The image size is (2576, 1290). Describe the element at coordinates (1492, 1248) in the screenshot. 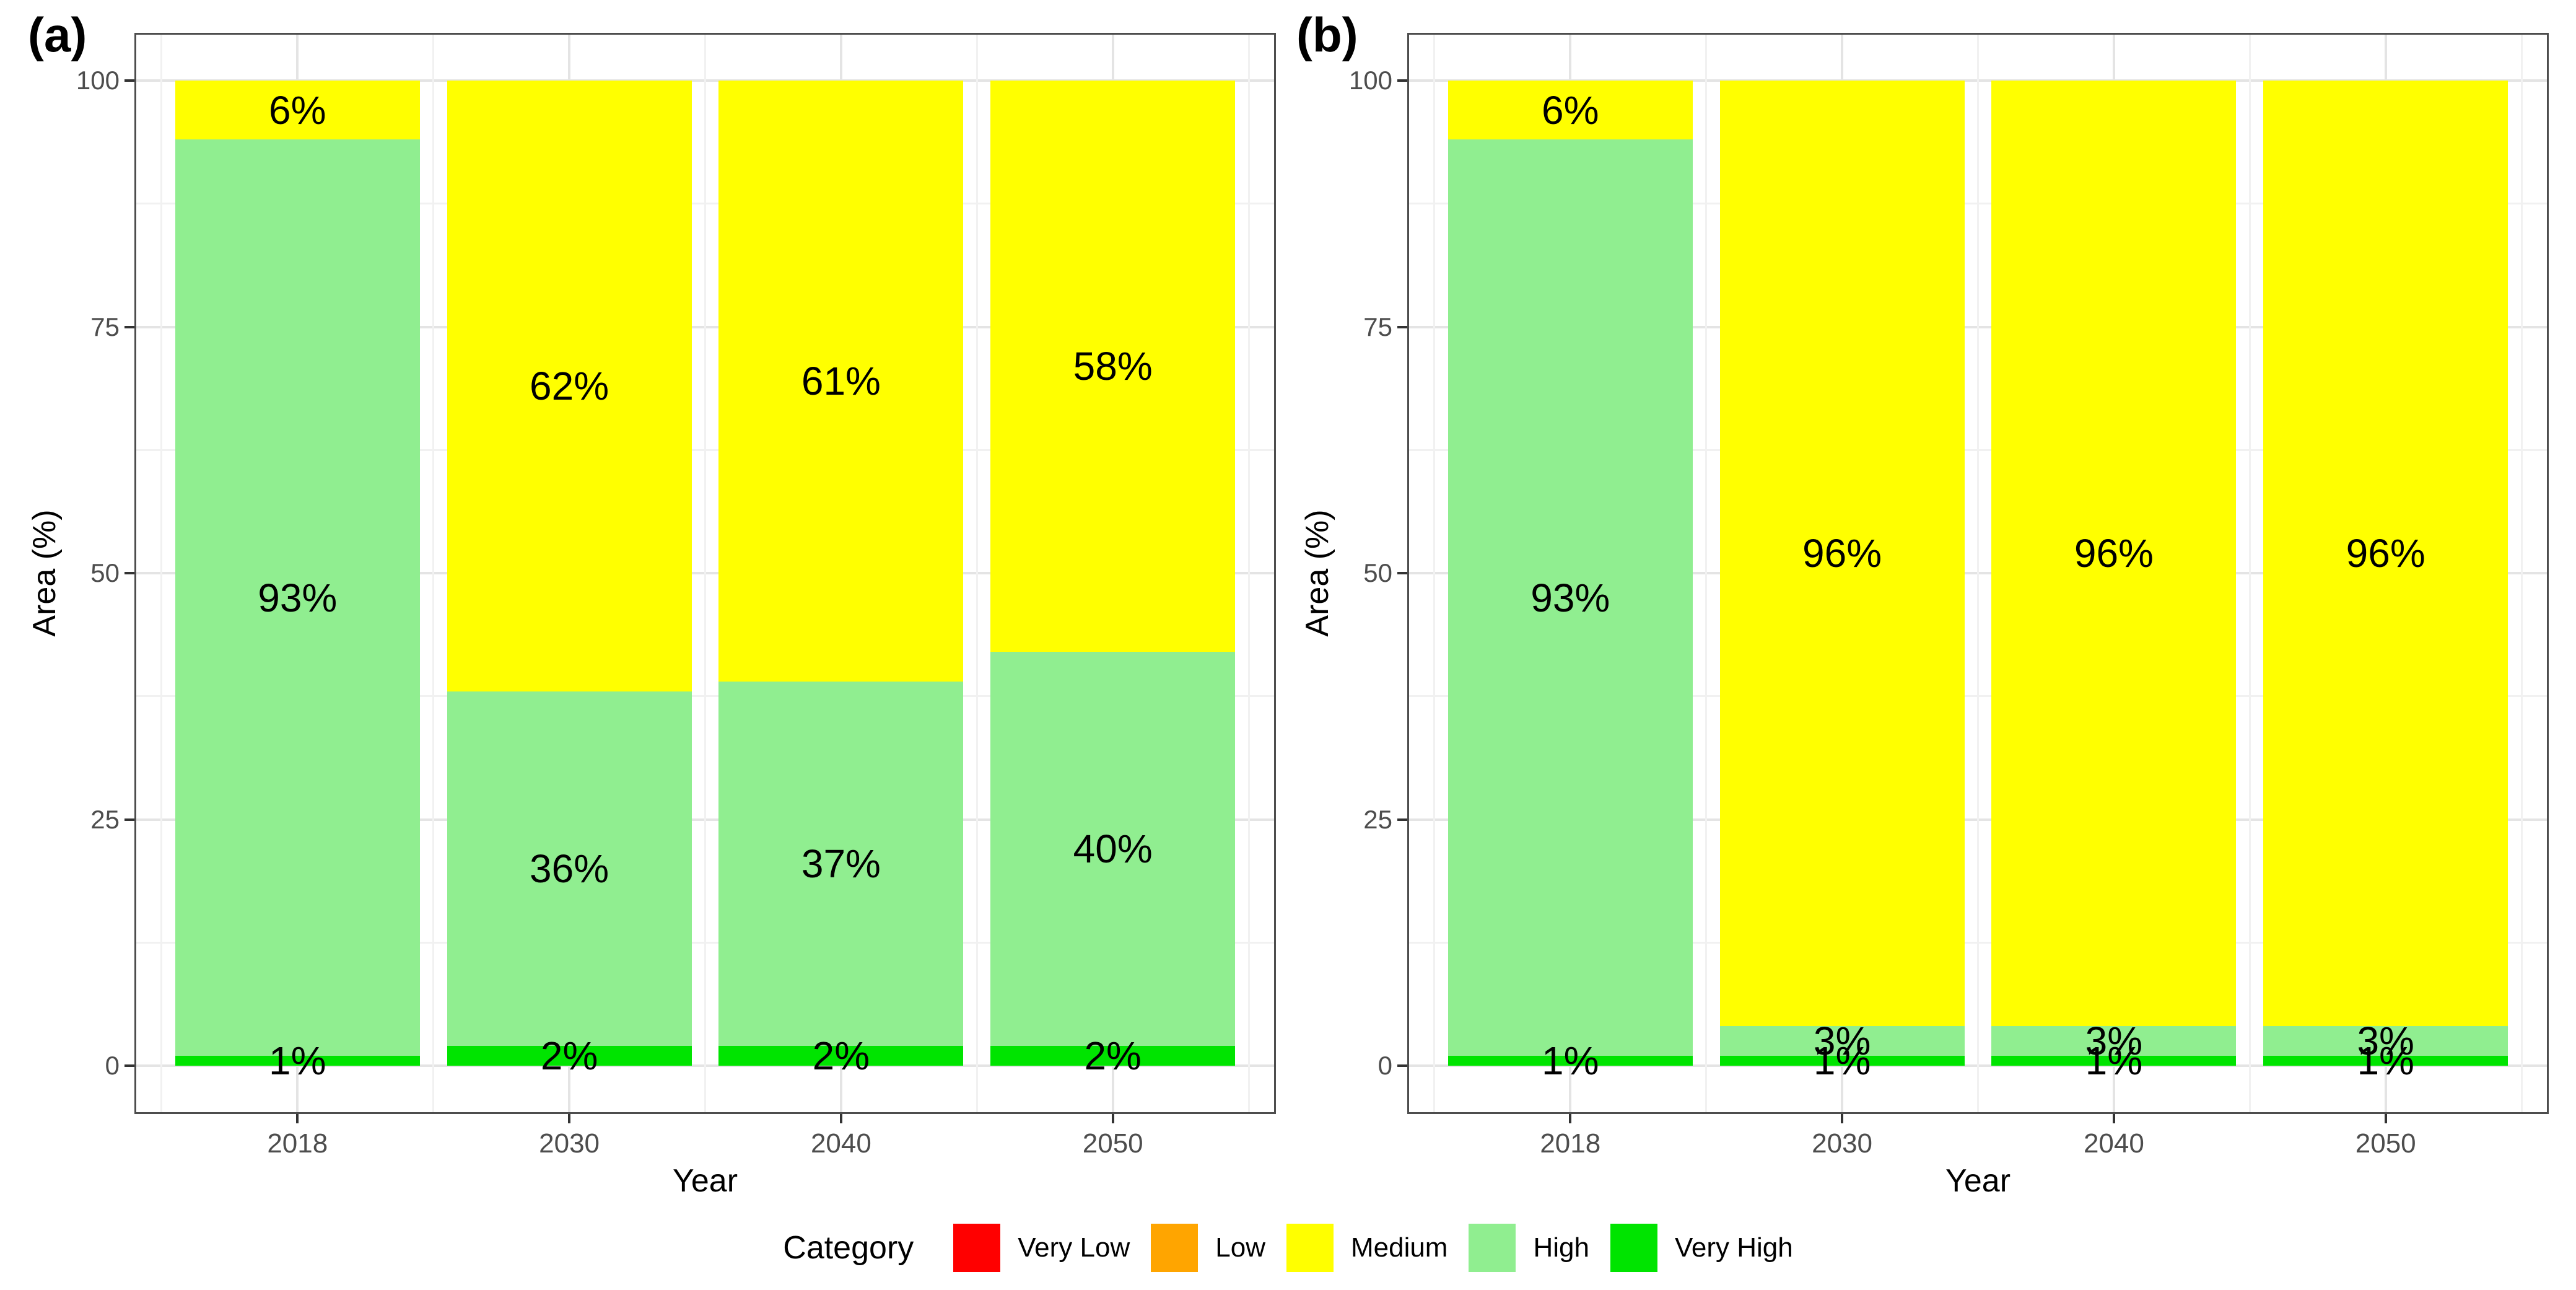

I see `legend-swatch-high` at that location.